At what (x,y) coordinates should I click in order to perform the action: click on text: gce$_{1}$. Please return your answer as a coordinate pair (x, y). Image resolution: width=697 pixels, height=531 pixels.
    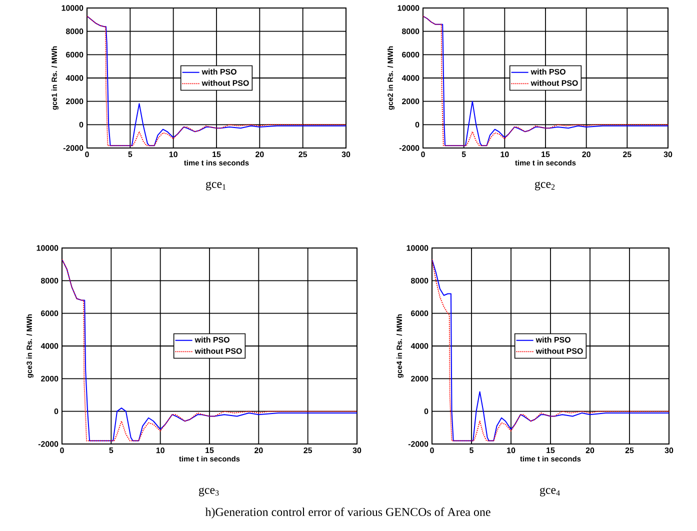
    Looking at the image, I should click on (216, 186).